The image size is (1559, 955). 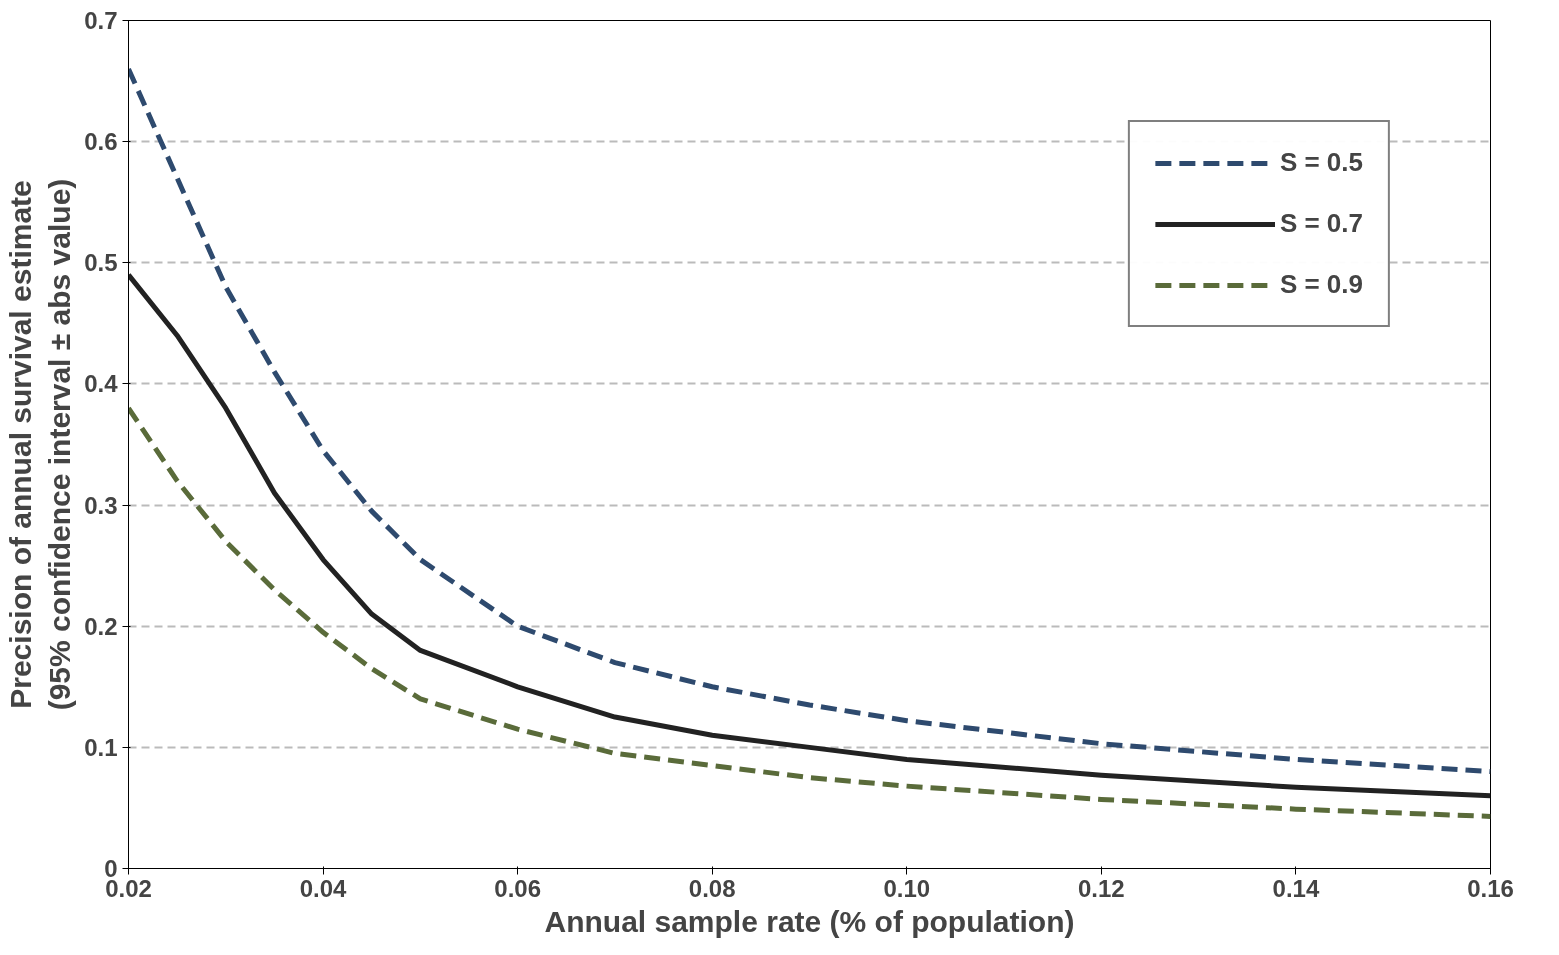 What do you see at coordinates (101, 747) in the screenshot?
I see `y-tick-label: 0.1` at bounding box center [101, 747].